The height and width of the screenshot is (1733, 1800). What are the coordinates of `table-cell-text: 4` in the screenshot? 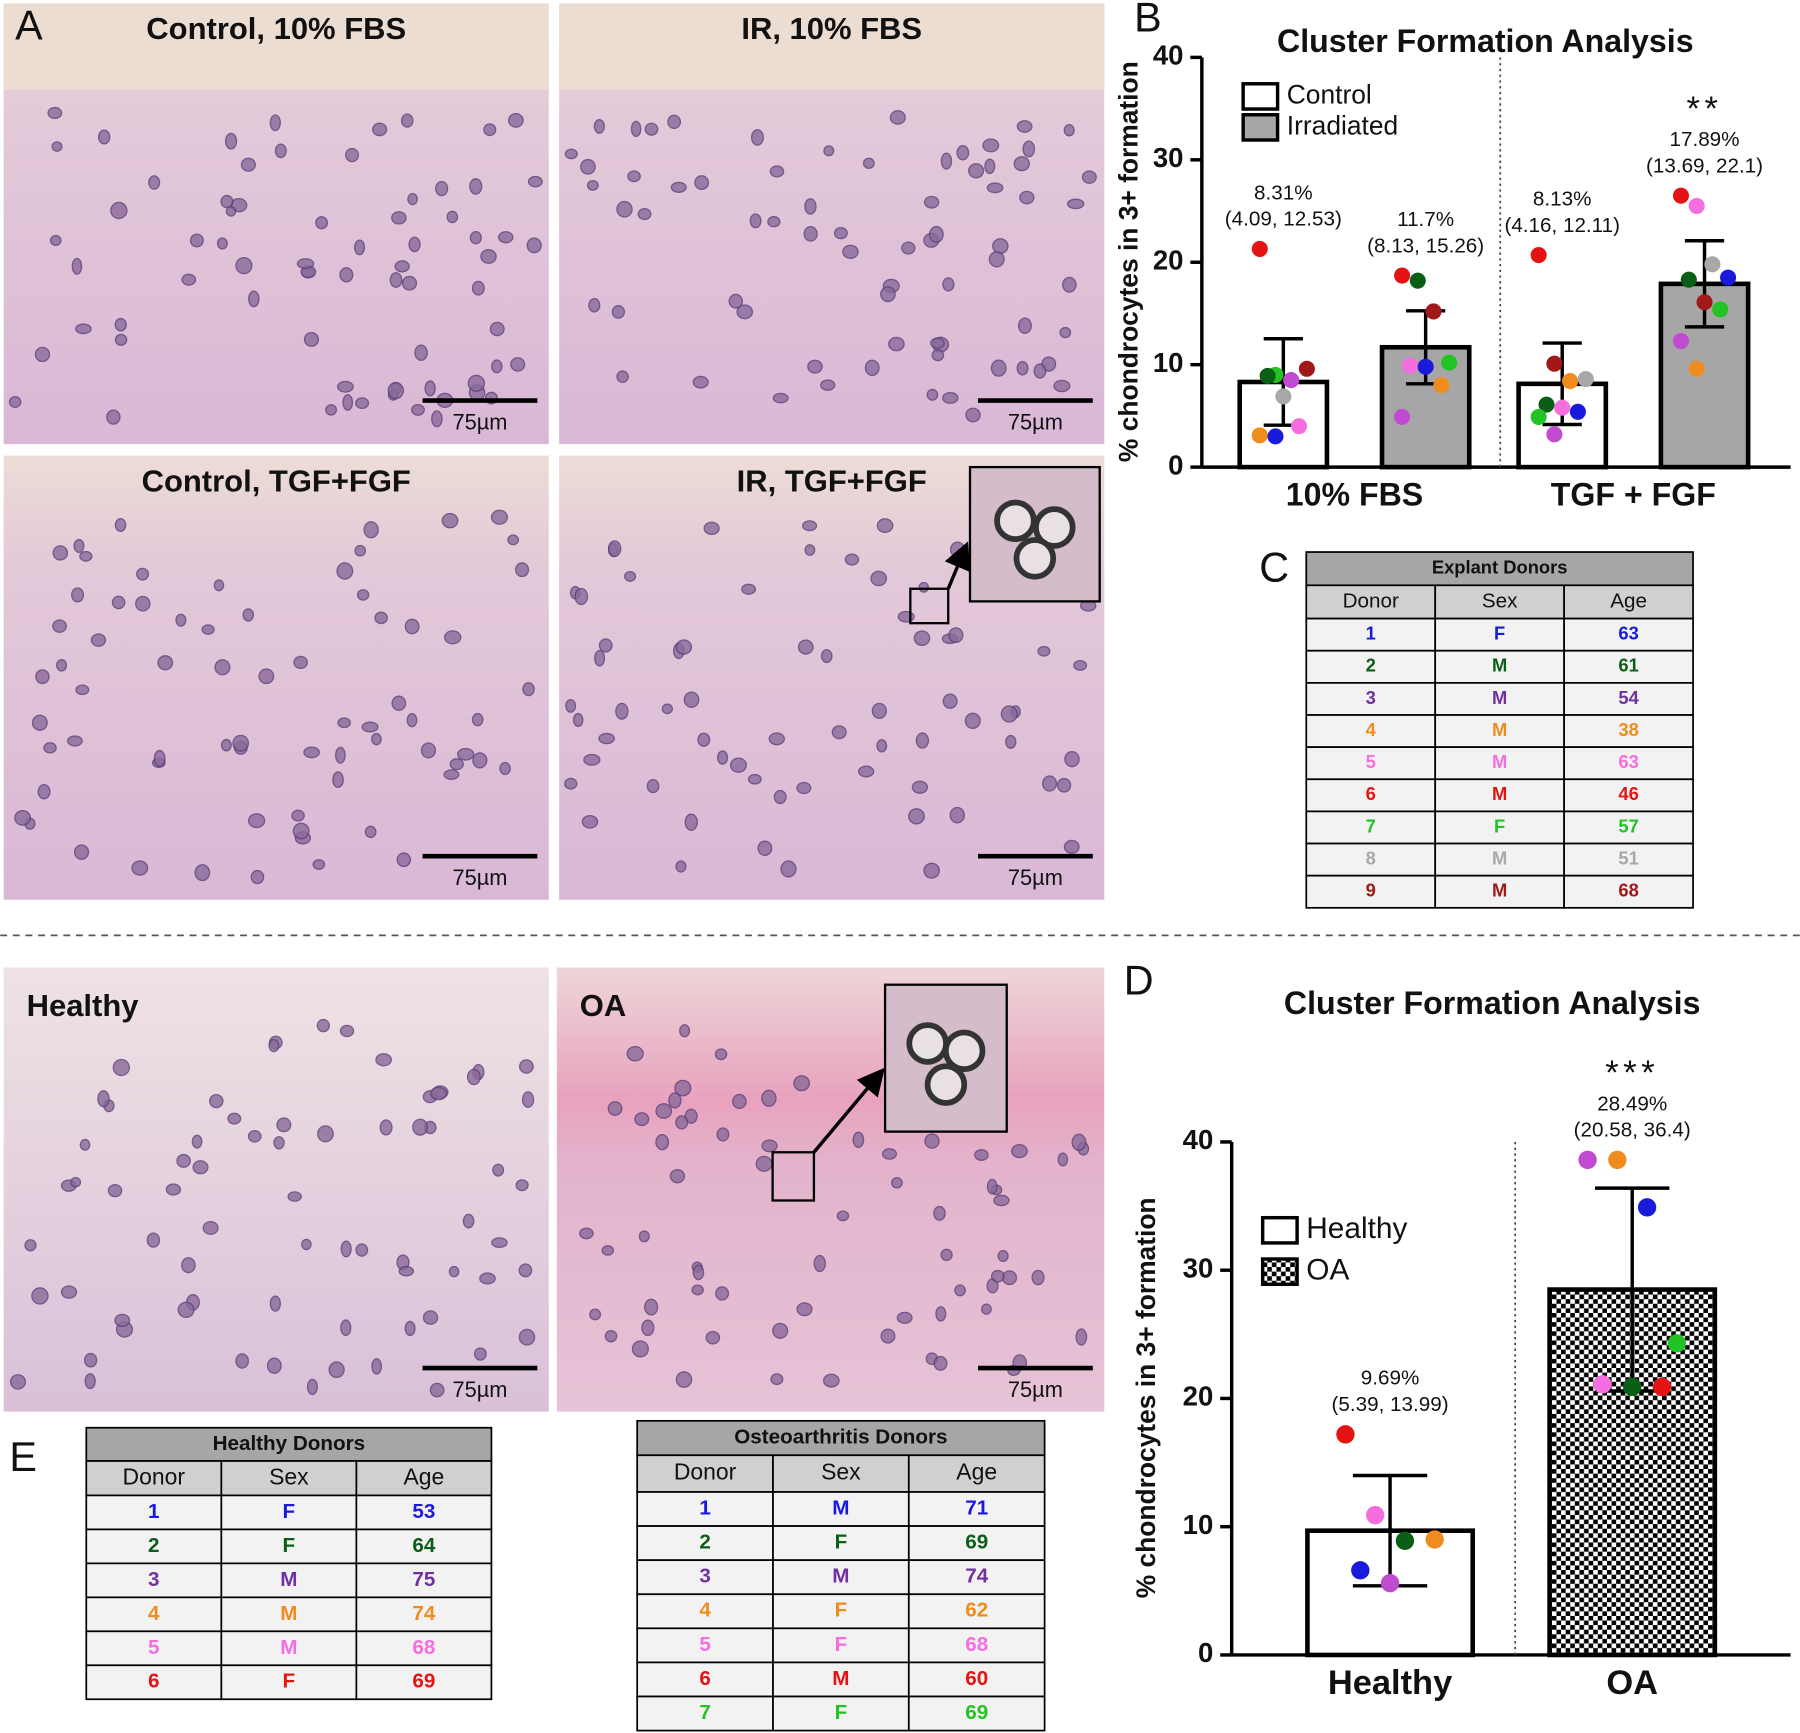 It's located at (1371, 729).